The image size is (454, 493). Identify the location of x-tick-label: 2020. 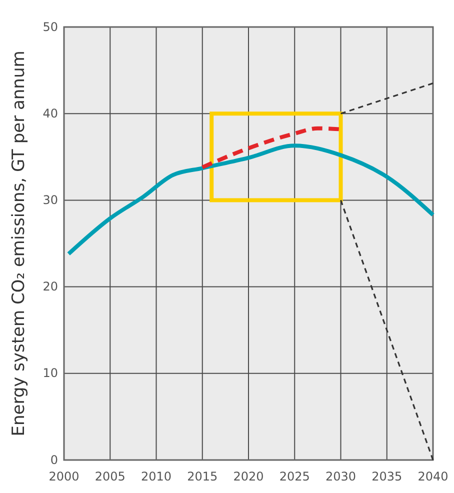
(248, 477).